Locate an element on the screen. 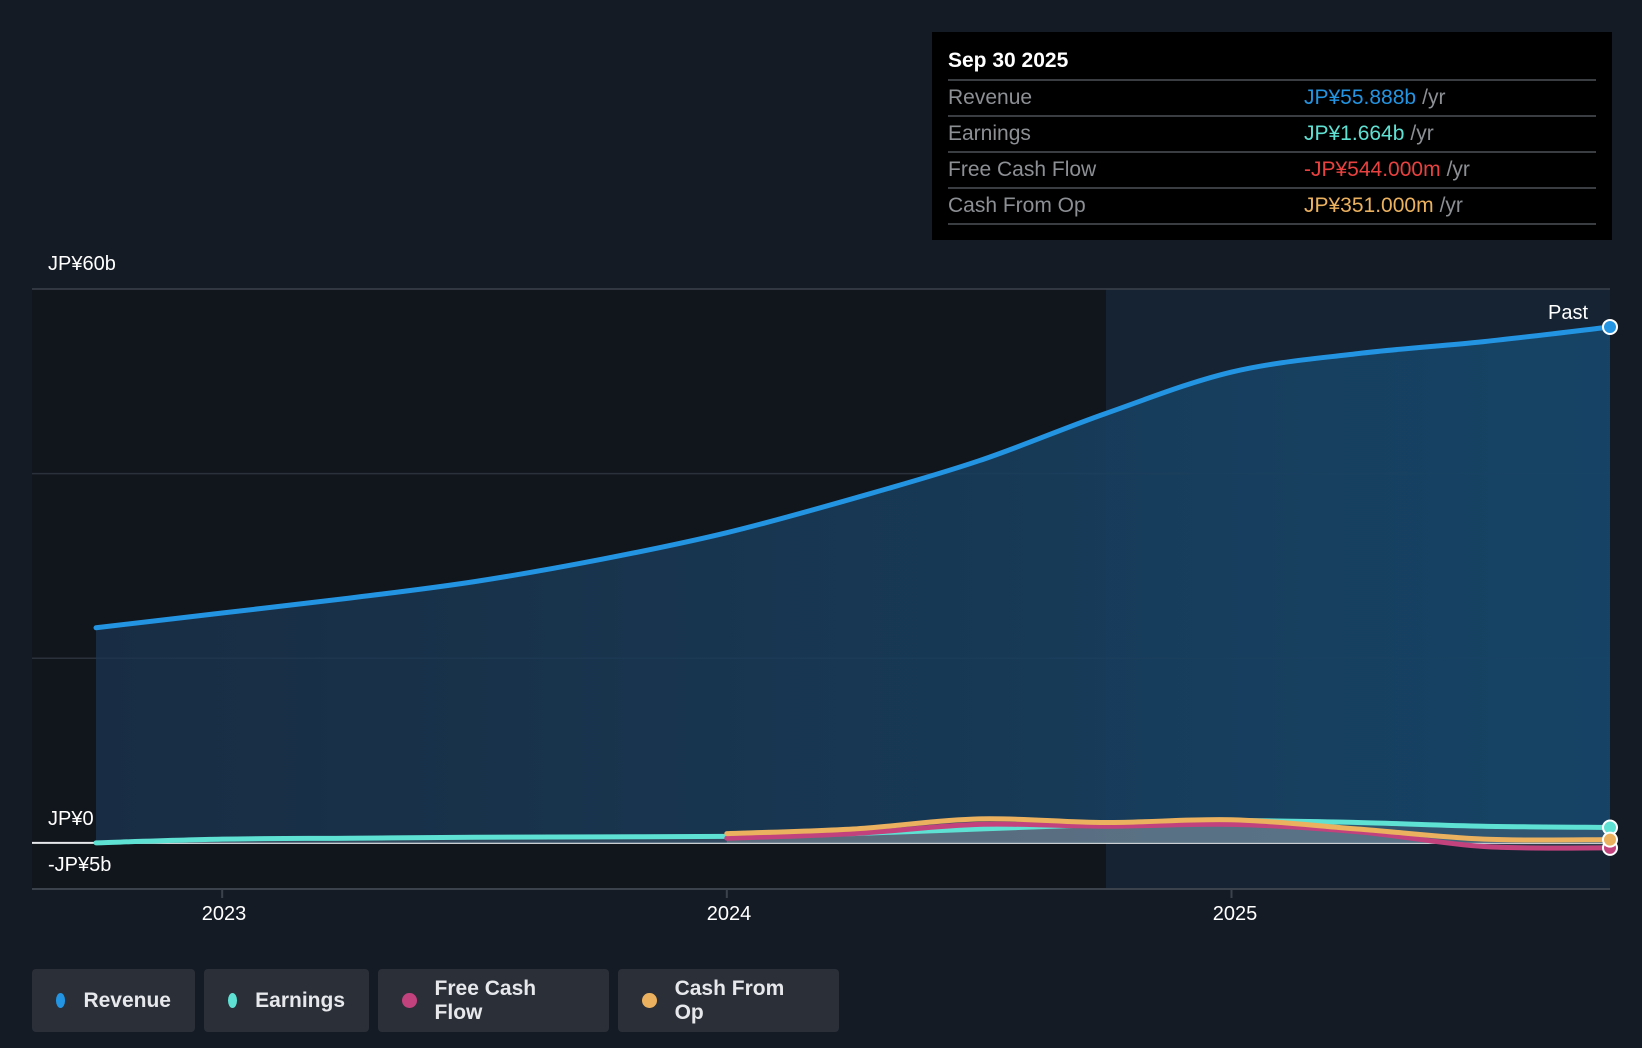 The height and width of the screenshot is (1048, 1642). tooltip-row-cash-from-op: Cash From Op JP¥351.000m /yr is located at coordinates (1272, 206).